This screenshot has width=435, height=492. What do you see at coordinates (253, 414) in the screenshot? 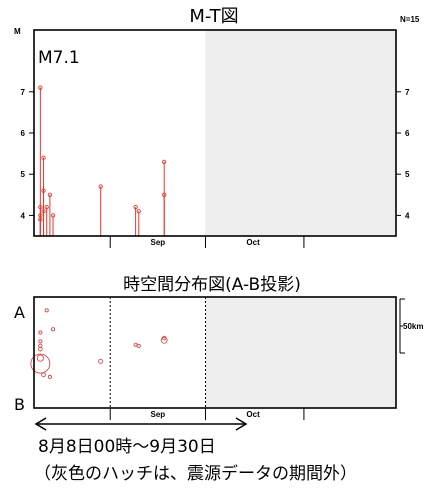
I see `st-month-label: Oct` at bounding box center [253, 414].